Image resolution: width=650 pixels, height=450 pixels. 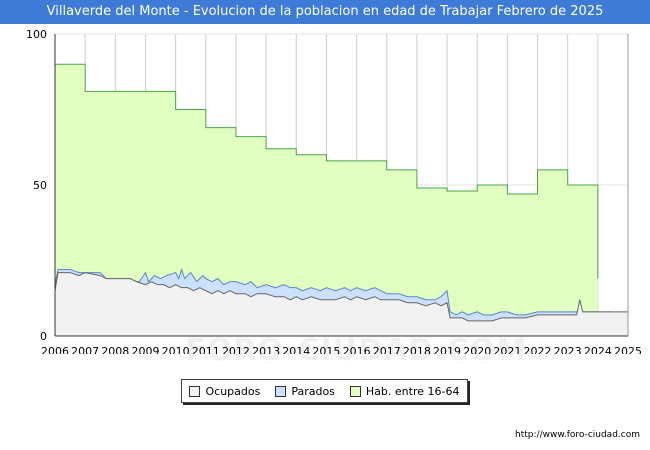 I want to click on legend-item-parados: Parados, so click(x=305, y=391).